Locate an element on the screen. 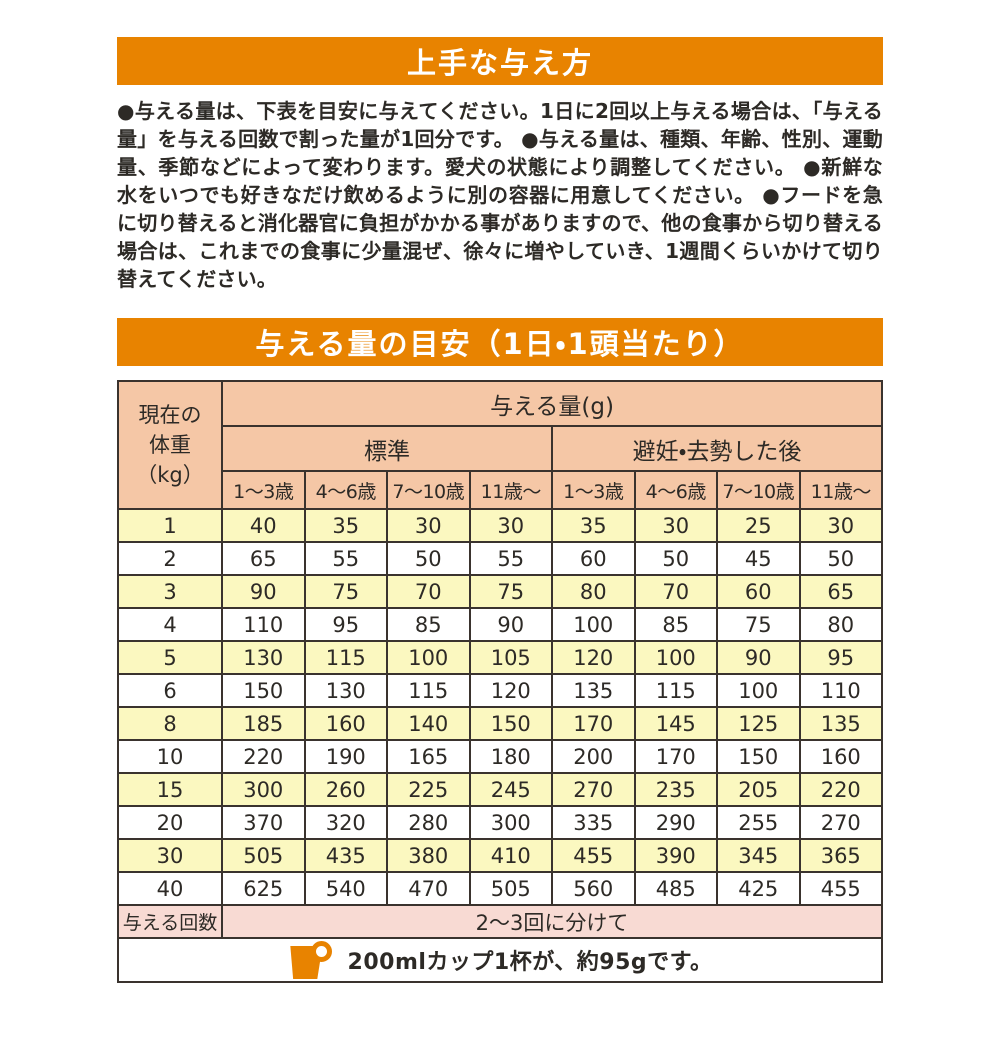 The height and width of the screenshot is (1037, 1000). cup-note-row: 200mlカップ1杯が、約95gです。 is located at coordinates (500, 960).